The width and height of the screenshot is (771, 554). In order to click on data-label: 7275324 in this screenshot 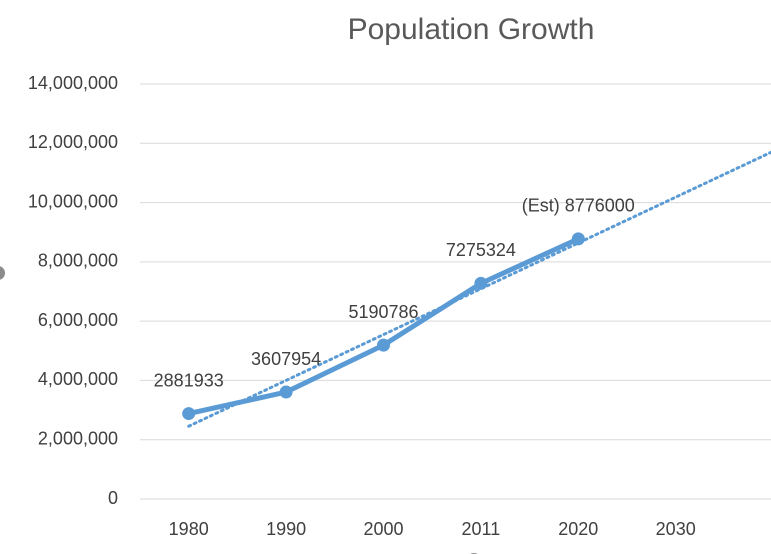, I will do `click(481, 250)`.